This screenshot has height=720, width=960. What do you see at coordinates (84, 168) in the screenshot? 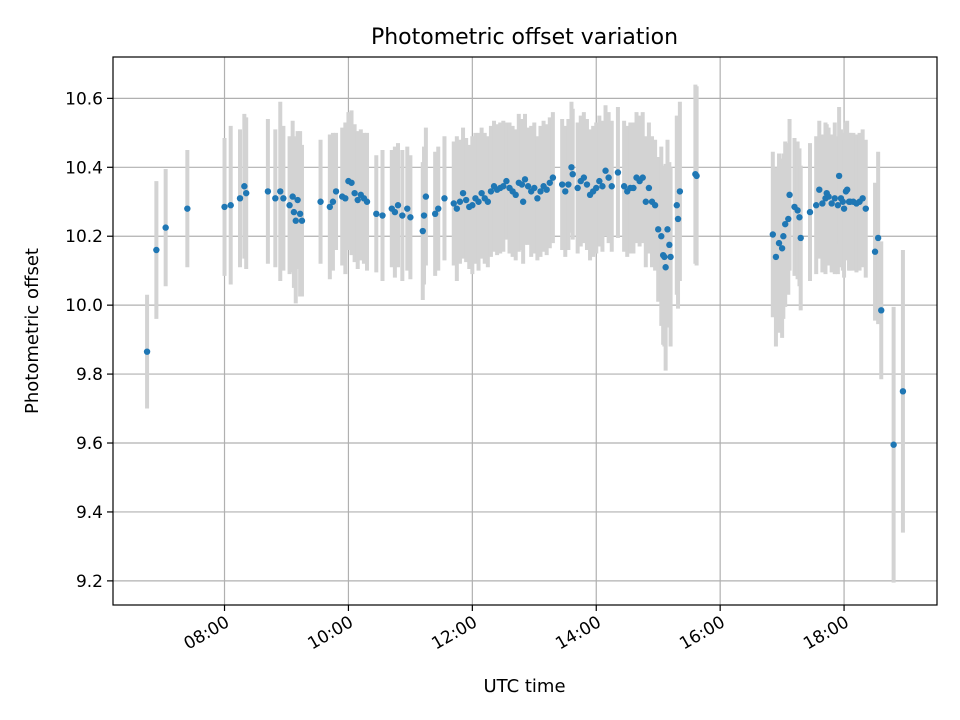
I see `y-tick-label: 10.4` at bounding box center [84, 168].